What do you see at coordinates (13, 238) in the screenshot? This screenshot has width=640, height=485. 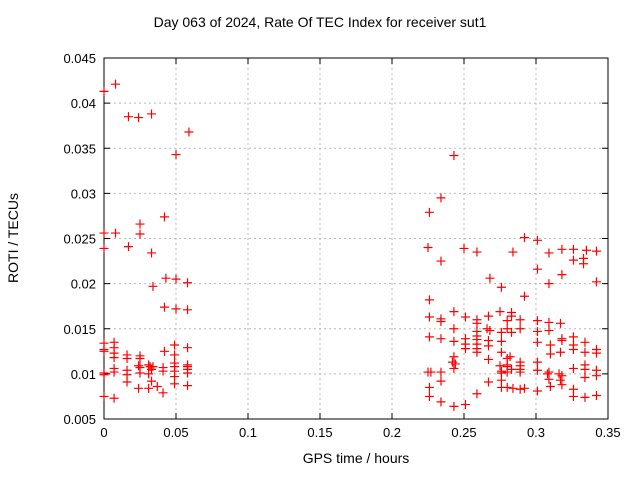 I see `y-axis-label: ROTI / TECUs` at bounding box center [13, 238].